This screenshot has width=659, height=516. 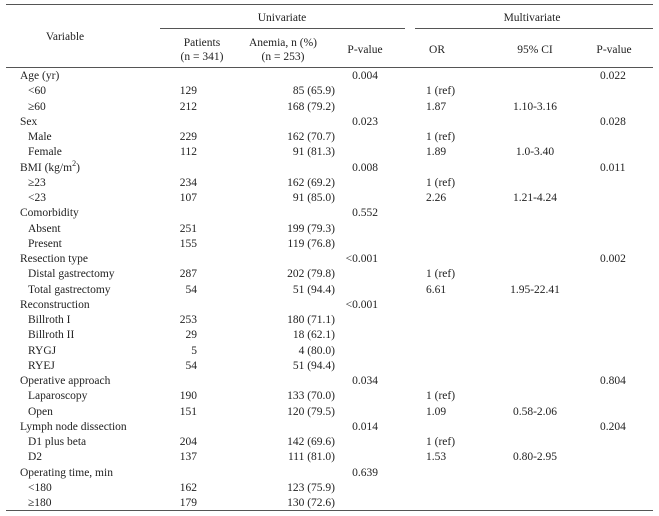 I want to click on p-value: 0.552, so click(x=365, y=213).